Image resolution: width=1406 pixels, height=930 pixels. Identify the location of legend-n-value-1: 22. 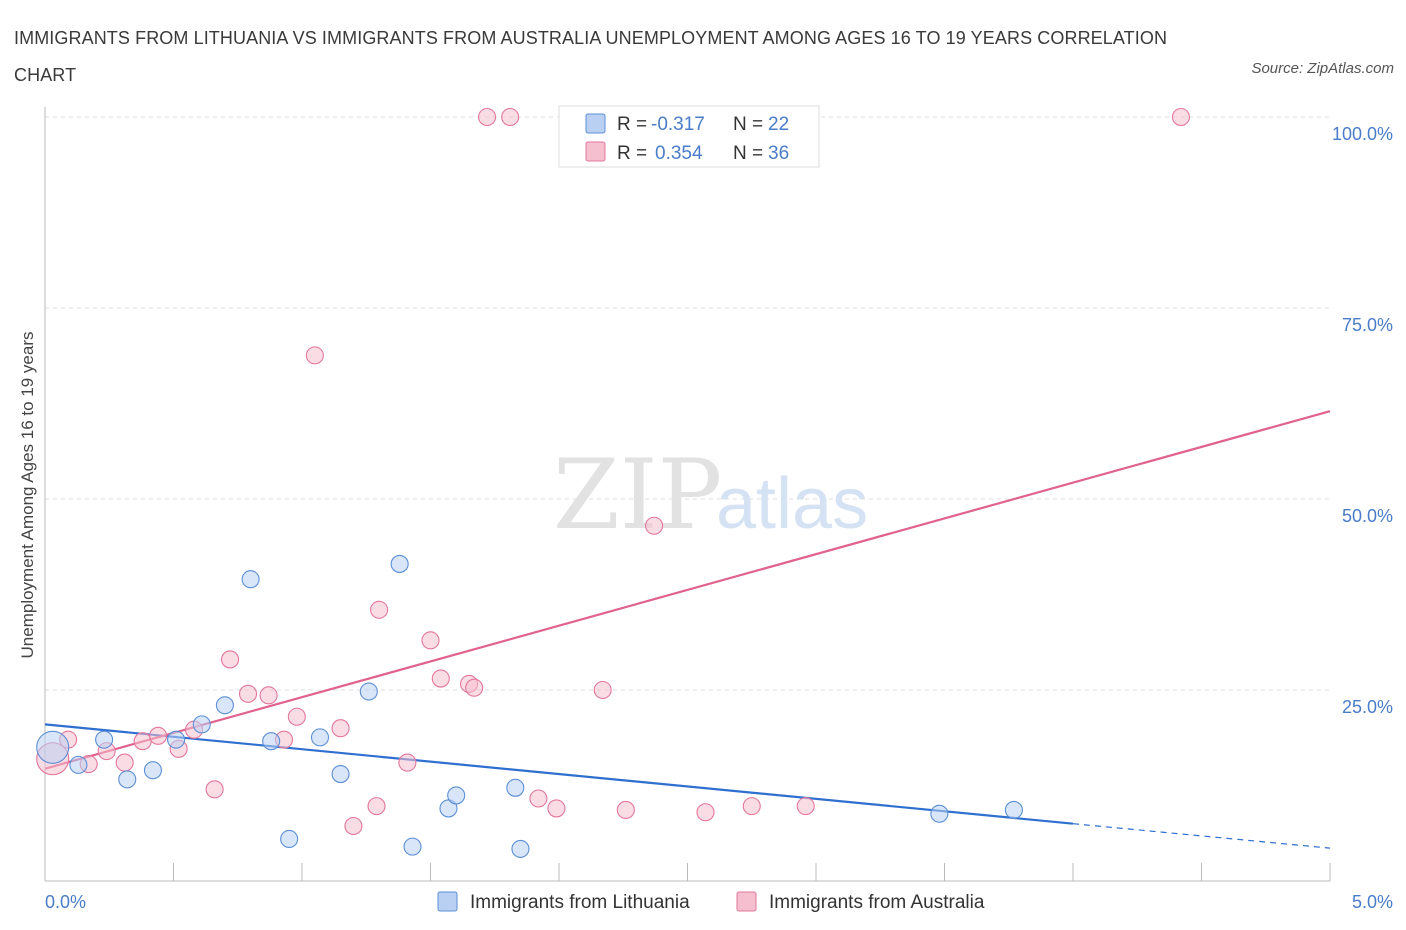
(778, 124).